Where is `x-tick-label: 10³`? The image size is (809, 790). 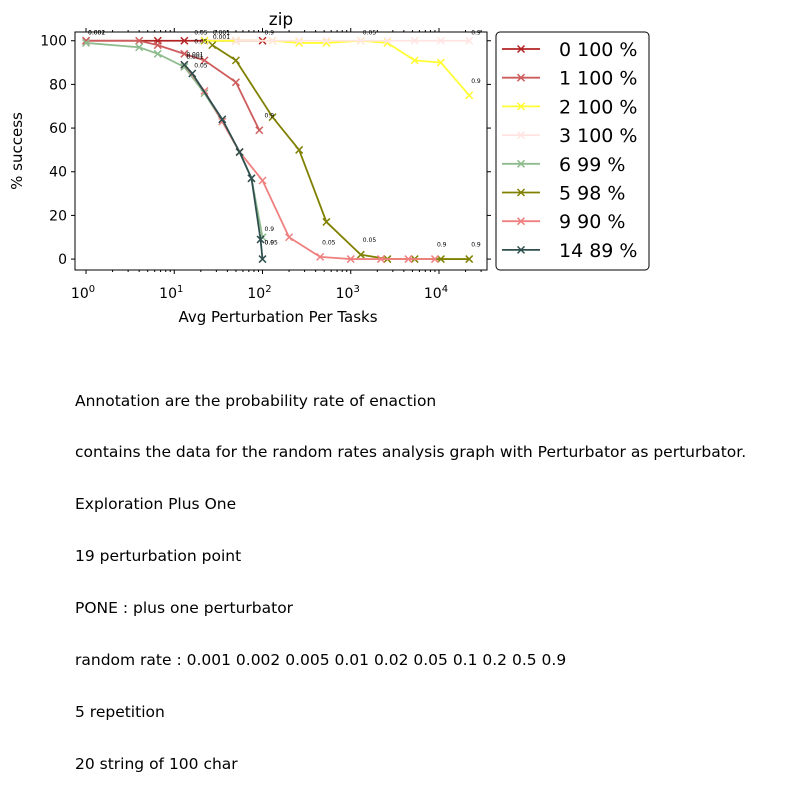 x-tick-label: 10³ is located at coordinates (348, 293).